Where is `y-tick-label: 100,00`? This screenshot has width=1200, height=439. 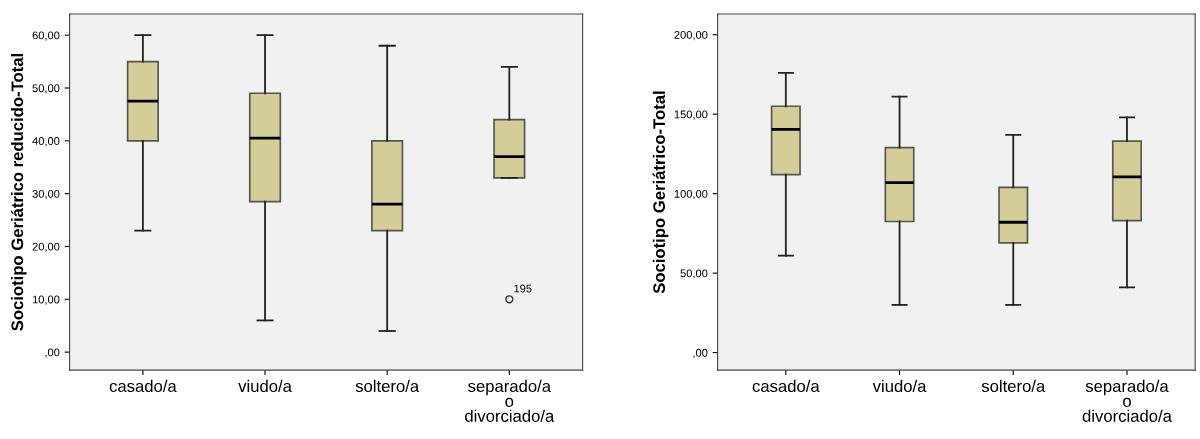 y-tick-label: 100,00 is located at coordinates (691, 194).